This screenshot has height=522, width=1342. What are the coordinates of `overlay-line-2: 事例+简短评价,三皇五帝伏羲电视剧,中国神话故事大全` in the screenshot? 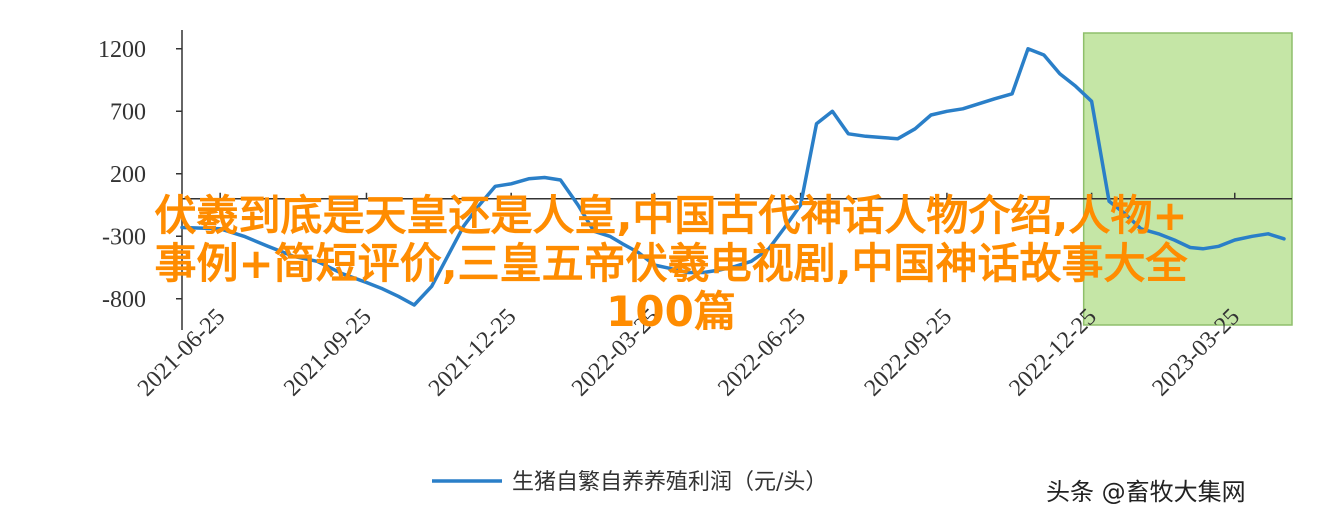 It's located at (671, 263).